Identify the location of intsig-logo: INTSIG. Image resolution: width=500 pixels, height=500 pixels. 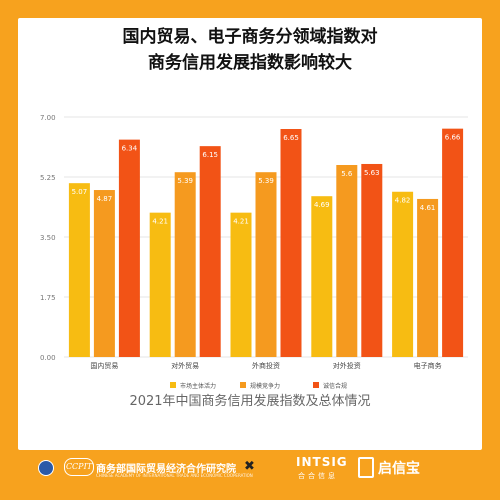
(322, 462).